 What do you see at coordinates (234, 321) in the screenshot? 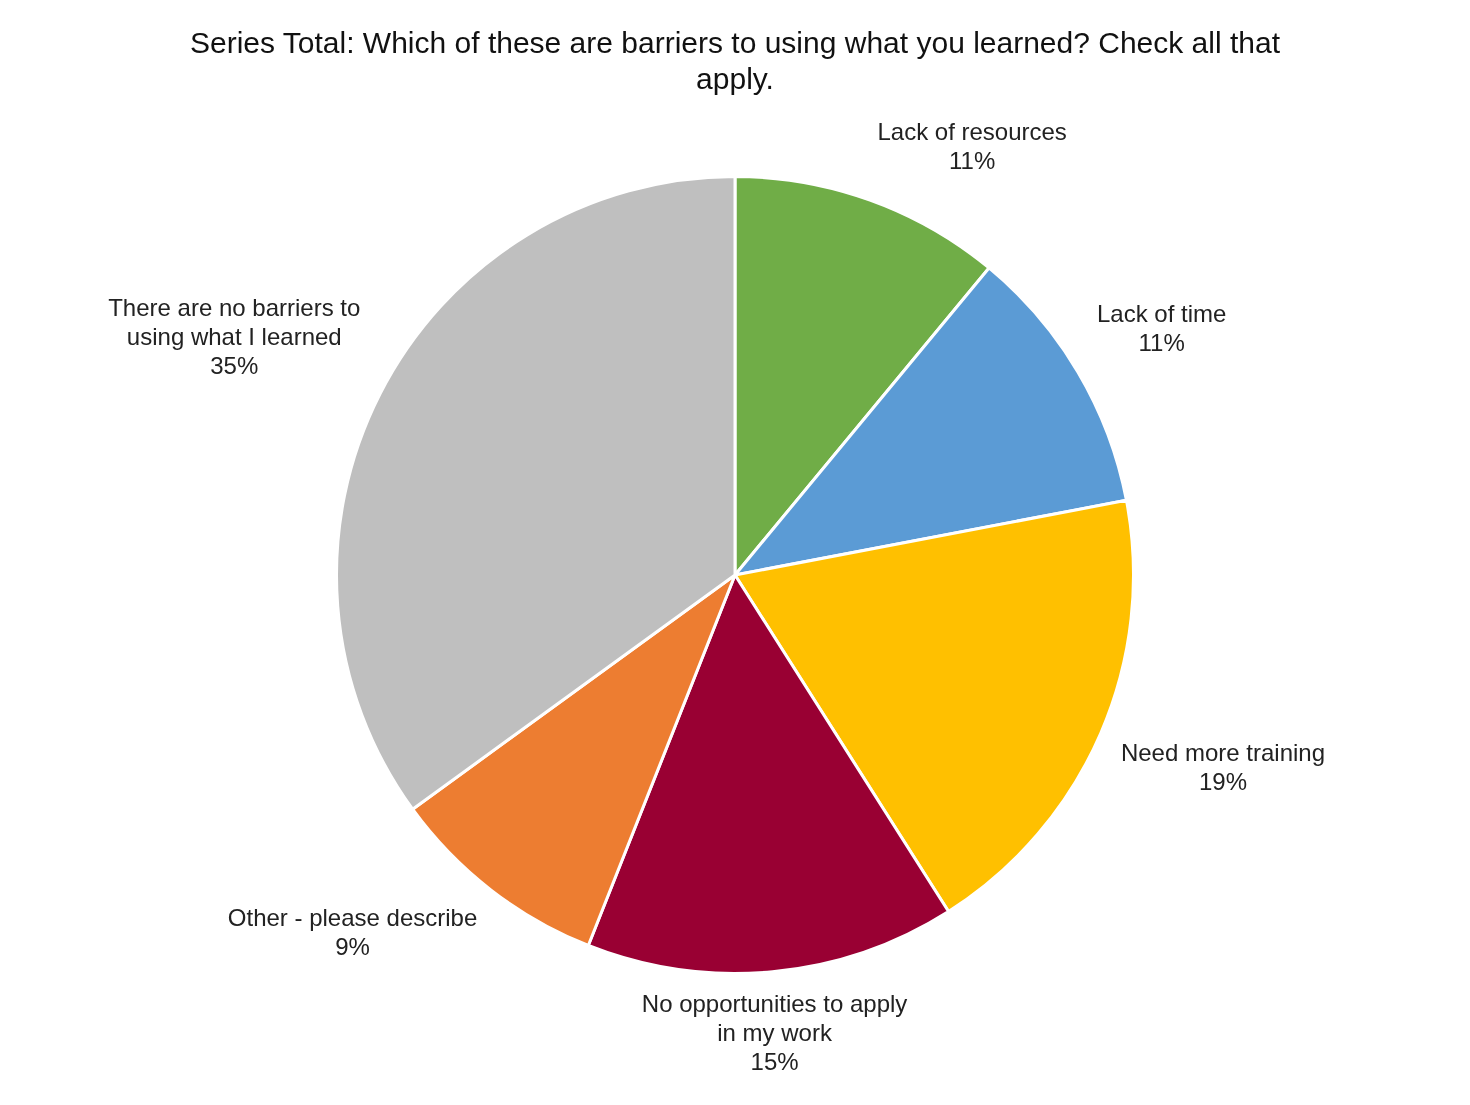
I see `slice-label: There are no barriers to using what I learned` at bounding box center [234, 321].